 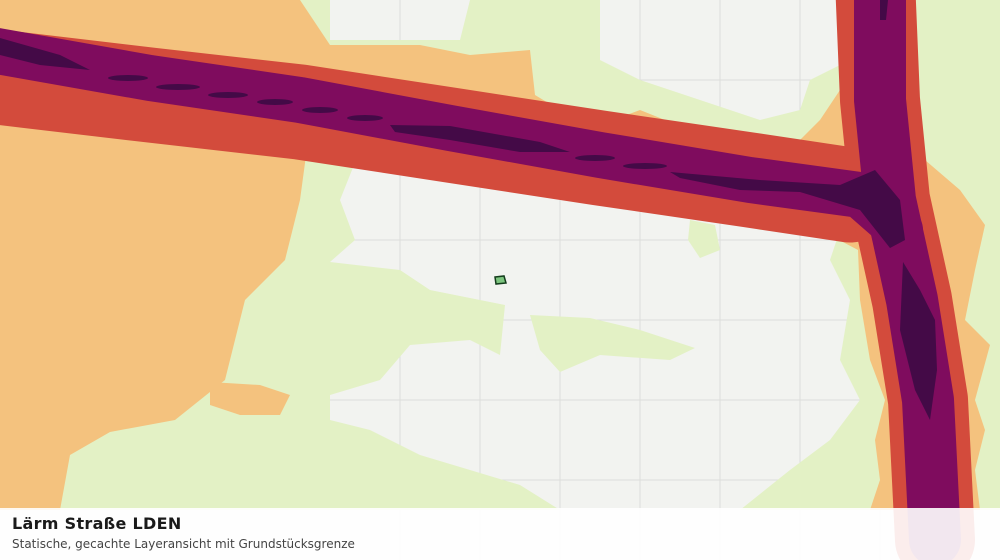 What do you see at coordinates (97, 523) in the screenshot?
I see `layer-title: Lärm Straße LDEN` at bounding box center [97, 523].